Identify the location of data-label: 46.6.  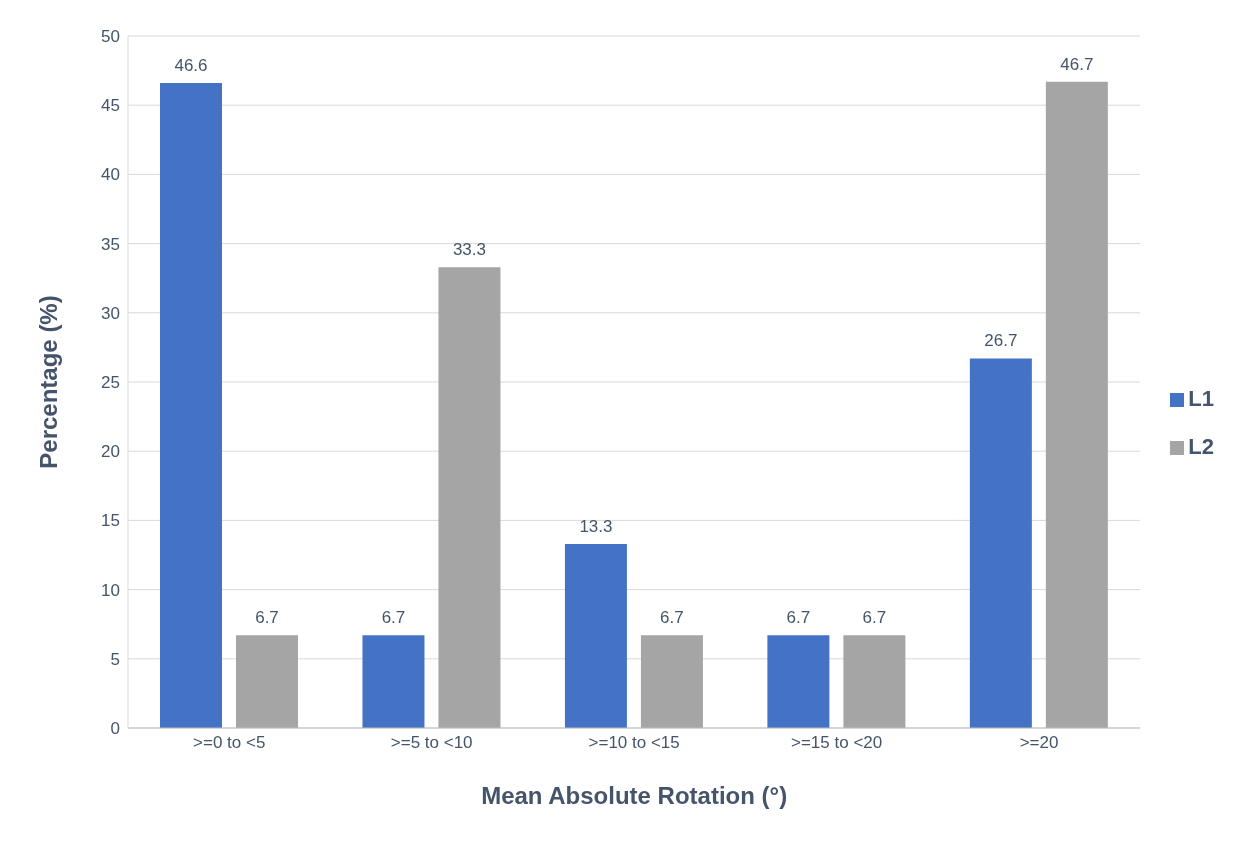
(191, 66).